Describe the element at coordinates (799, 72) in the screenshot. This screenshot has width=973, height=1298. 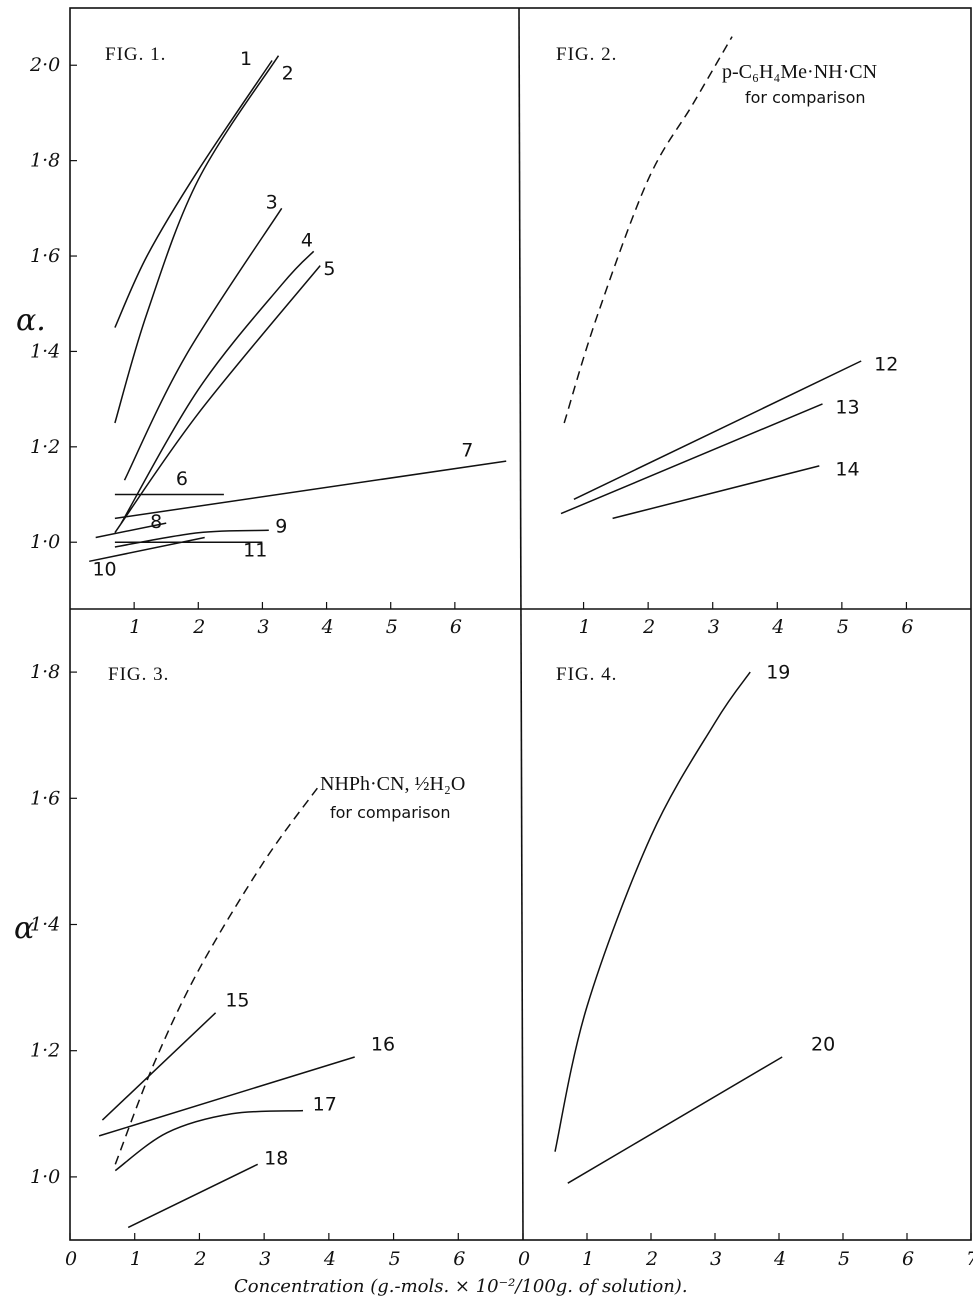
I see `fig2-annotation-compound: p-C₆H₄Me·NH·CN` at that location.